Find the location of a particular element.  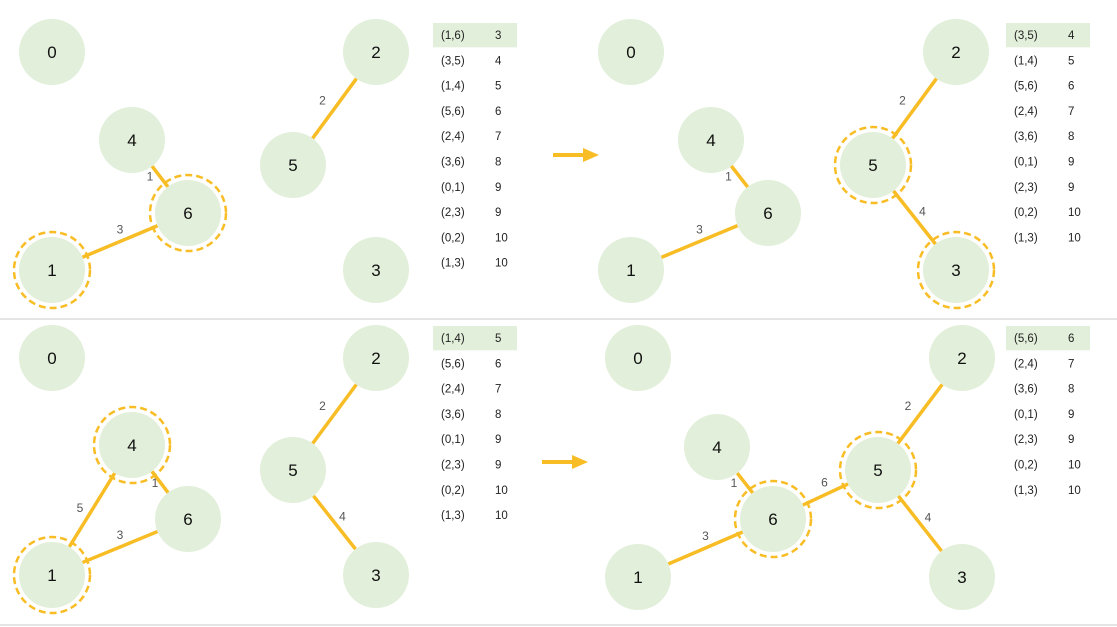

step-arrow-bottom is located at coordinates (565, 462).